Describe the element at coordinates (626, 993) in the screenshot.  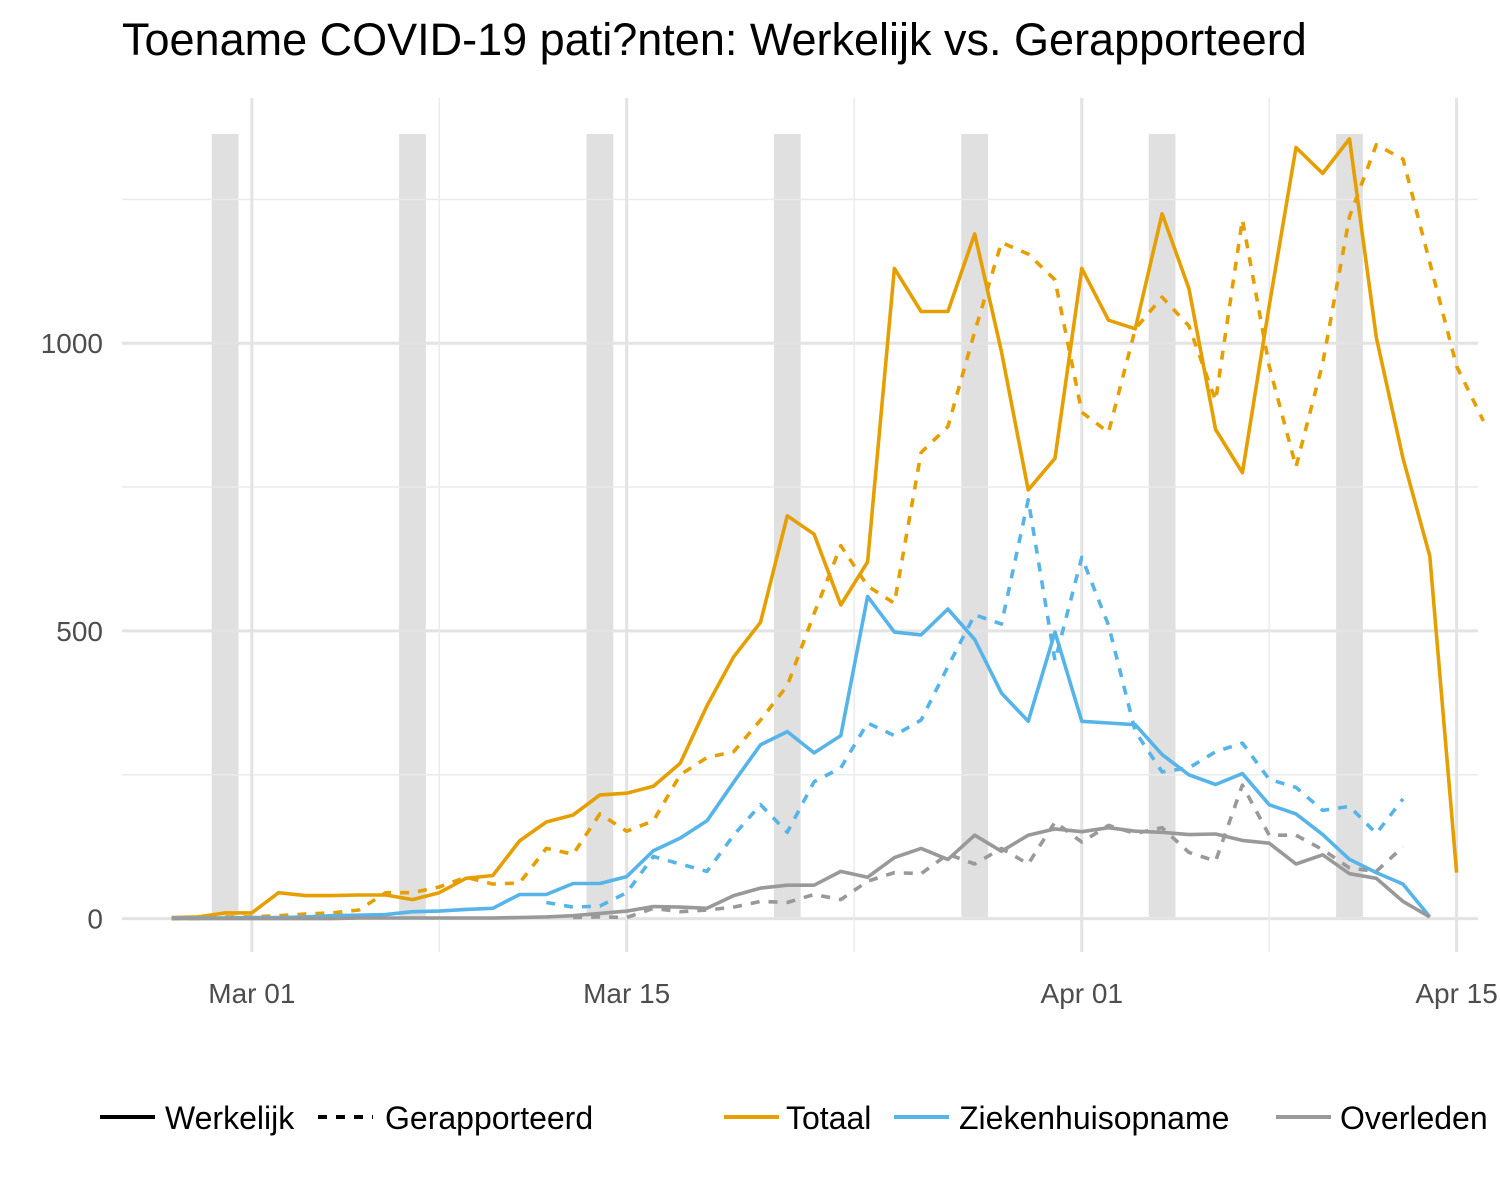
I see `x-tick-label: Mar 15` at that location.